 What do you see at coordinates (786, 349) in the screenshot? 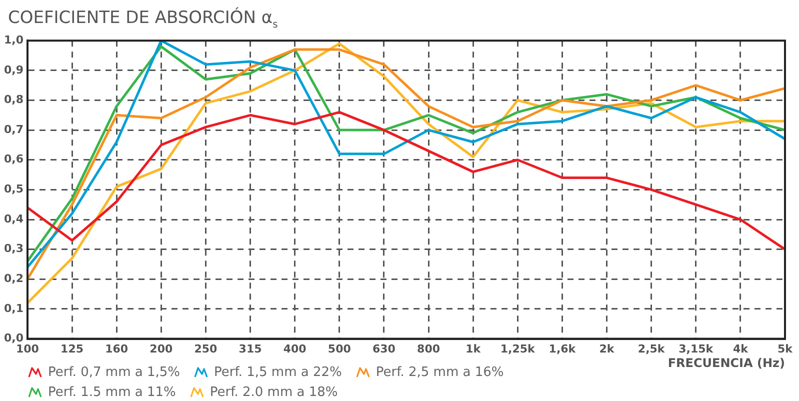
I see `x-tick-label: 5k` at bounding box center [786, 349].